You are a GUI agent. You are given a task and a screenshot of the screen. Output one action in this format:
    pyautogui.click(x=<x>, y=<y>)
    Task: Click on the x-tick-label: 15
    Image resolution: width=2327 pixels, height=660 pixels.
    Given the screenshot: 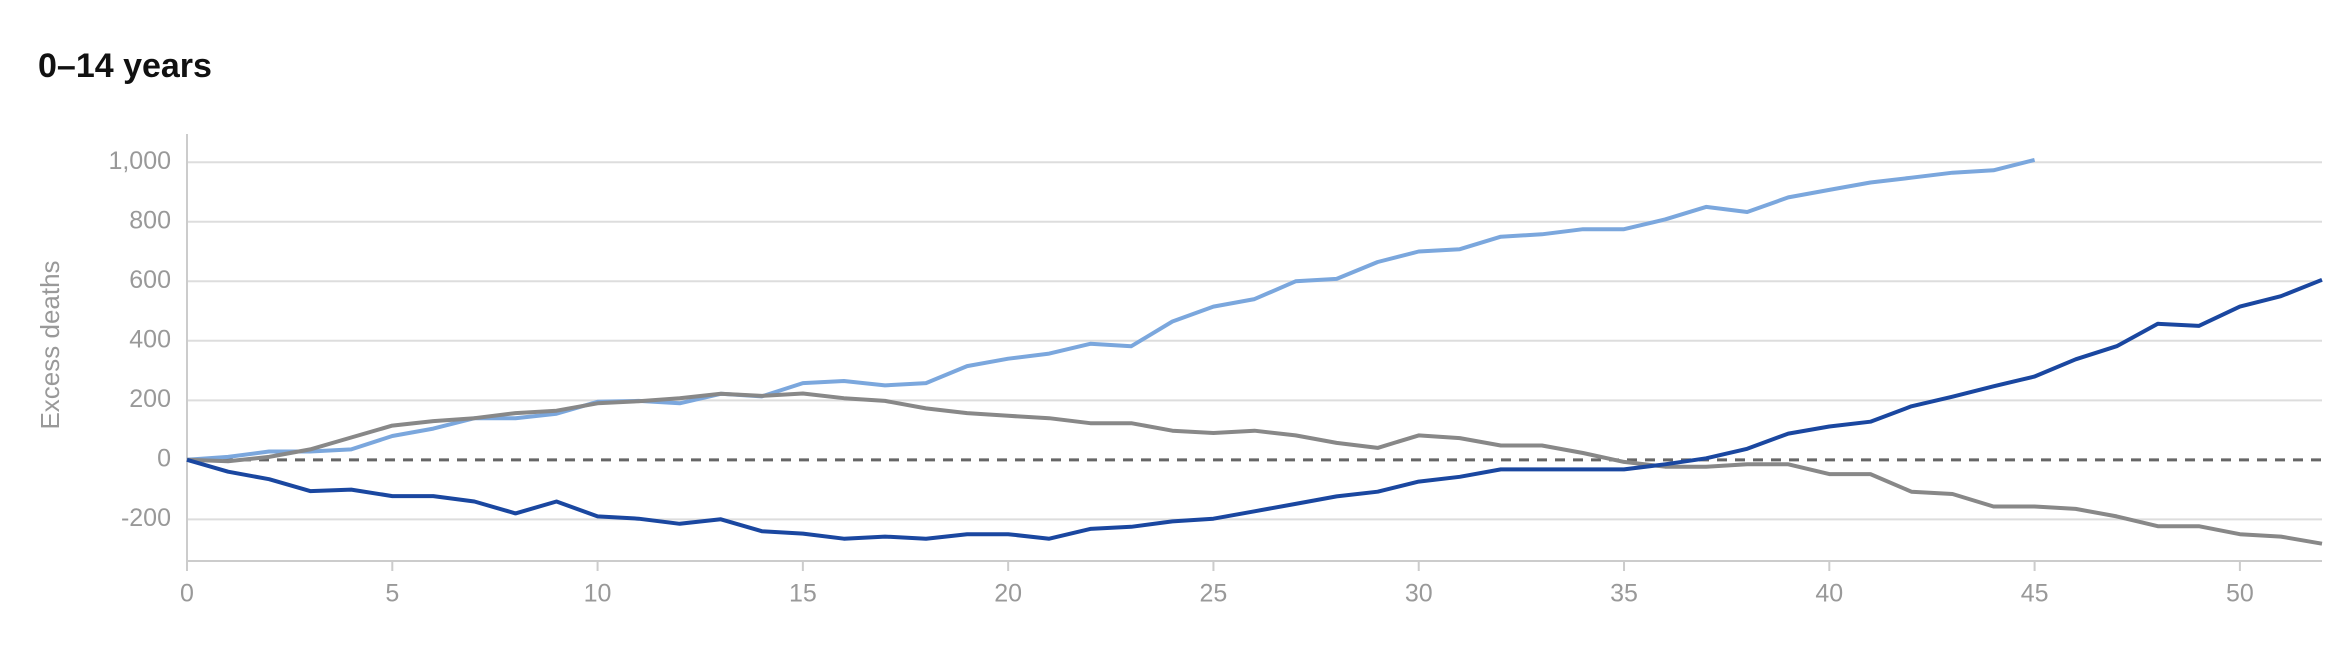 What is the action you would take?
    pyautogui.click(x=803, y=594)
    